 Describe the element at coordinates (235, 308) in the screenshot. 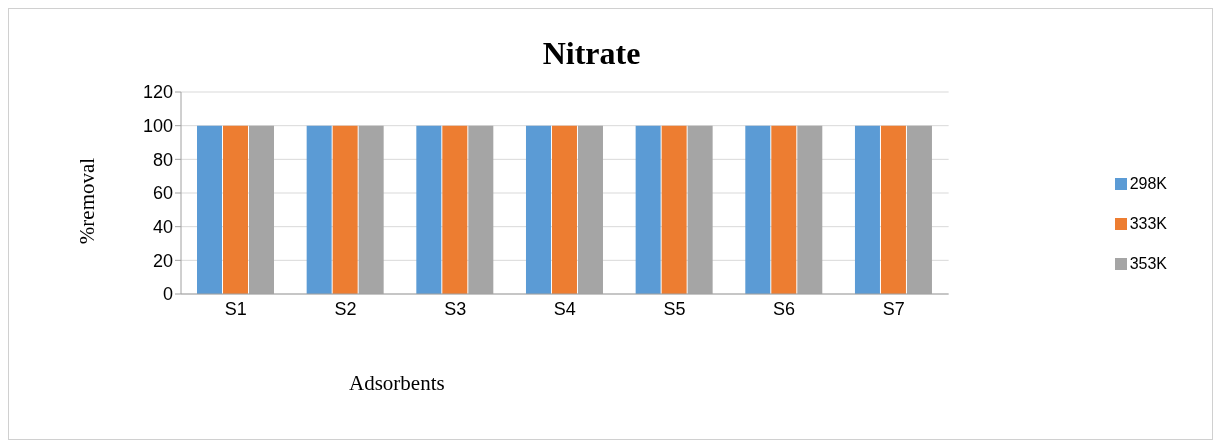

I see `x-tick-label: S1` at that location.